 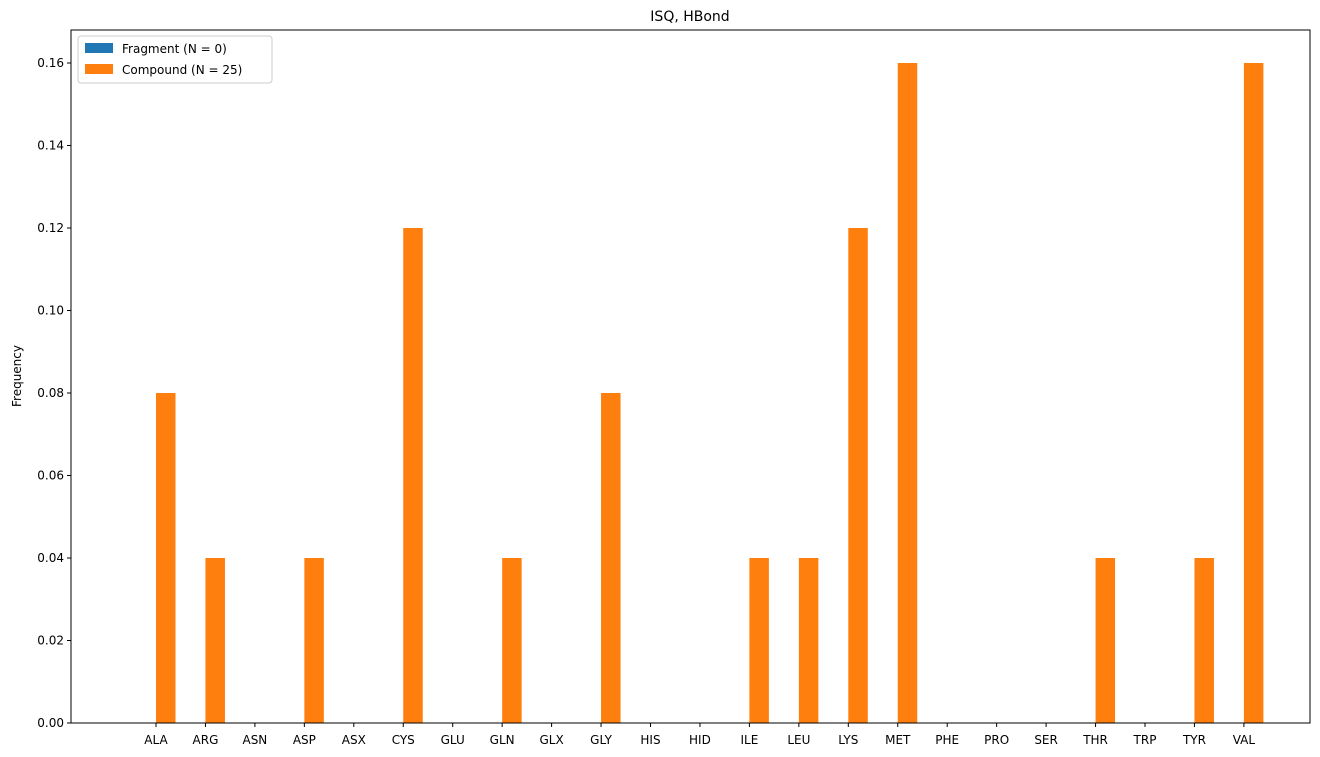 What do you see at coordinates (700, 740) in the screenshot?
I see `x-tick-label: HID` at bounding box center [700, 740].